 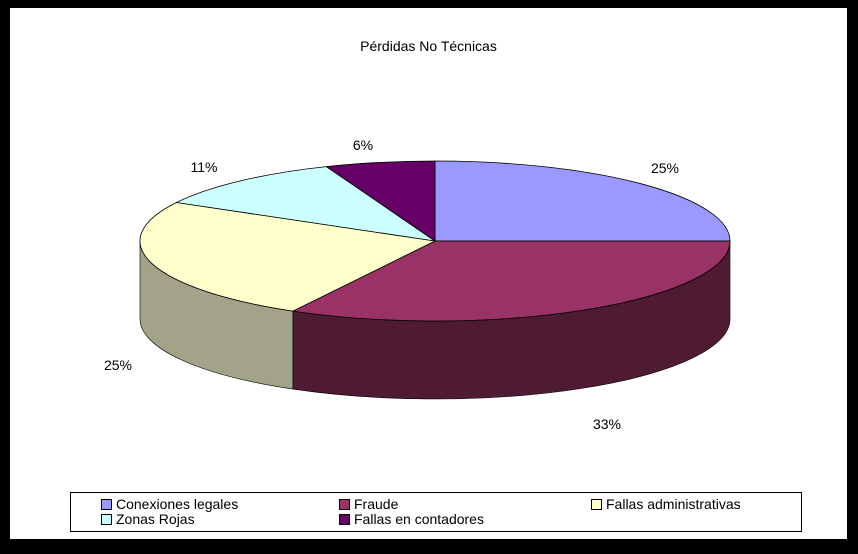 What do you see at coordinates (204, 167) in the screenshot?
I see `data-label: 11%` at bounding box center [204, 167].